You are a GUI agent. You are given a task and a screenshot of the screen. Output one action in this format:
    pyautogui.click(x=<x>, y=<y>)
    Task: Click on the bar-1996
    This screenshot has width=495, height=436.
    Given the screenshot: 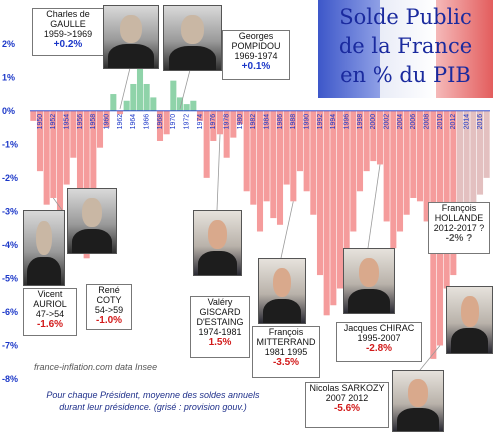 What is the action you would take?
    pyautogui.click(x=346, y=182)
    